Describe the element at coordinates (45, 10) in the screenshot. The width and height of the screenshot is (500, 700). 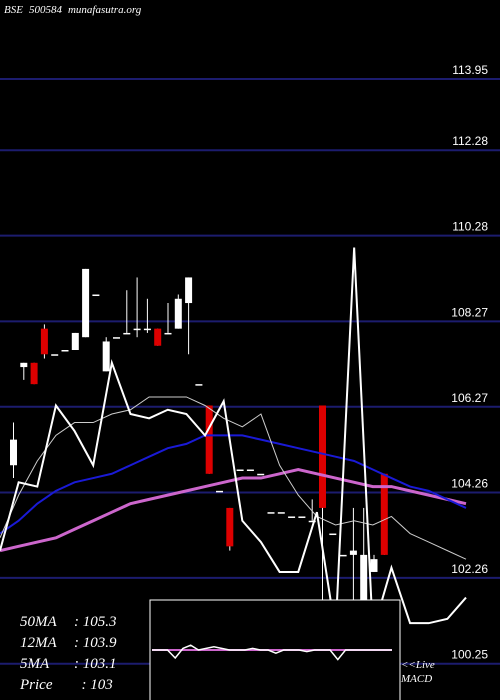
I see `stock-code: 500584` at that location.